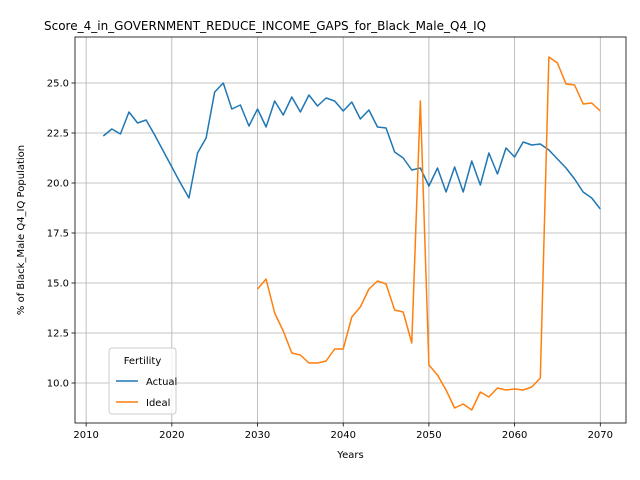 The width and height of the screenshot is (640, 480). I want to click on x-tick-label: 2010, so click(85, 435).